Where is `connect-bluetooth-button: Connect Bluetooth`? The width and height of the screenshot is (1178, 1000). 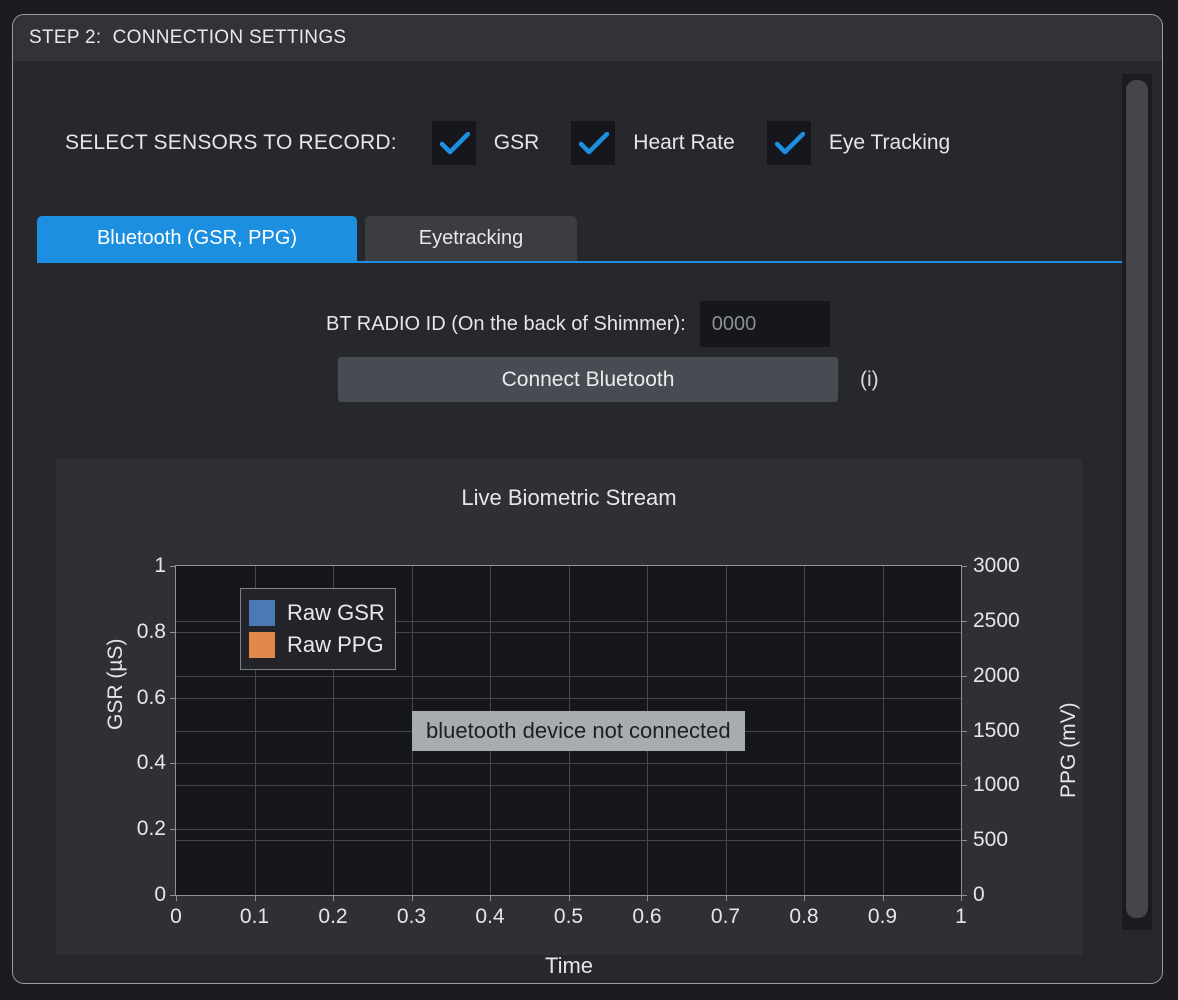 connect-bluetooth-button: Connect Bluetooth is located at coordinates (588, 379).